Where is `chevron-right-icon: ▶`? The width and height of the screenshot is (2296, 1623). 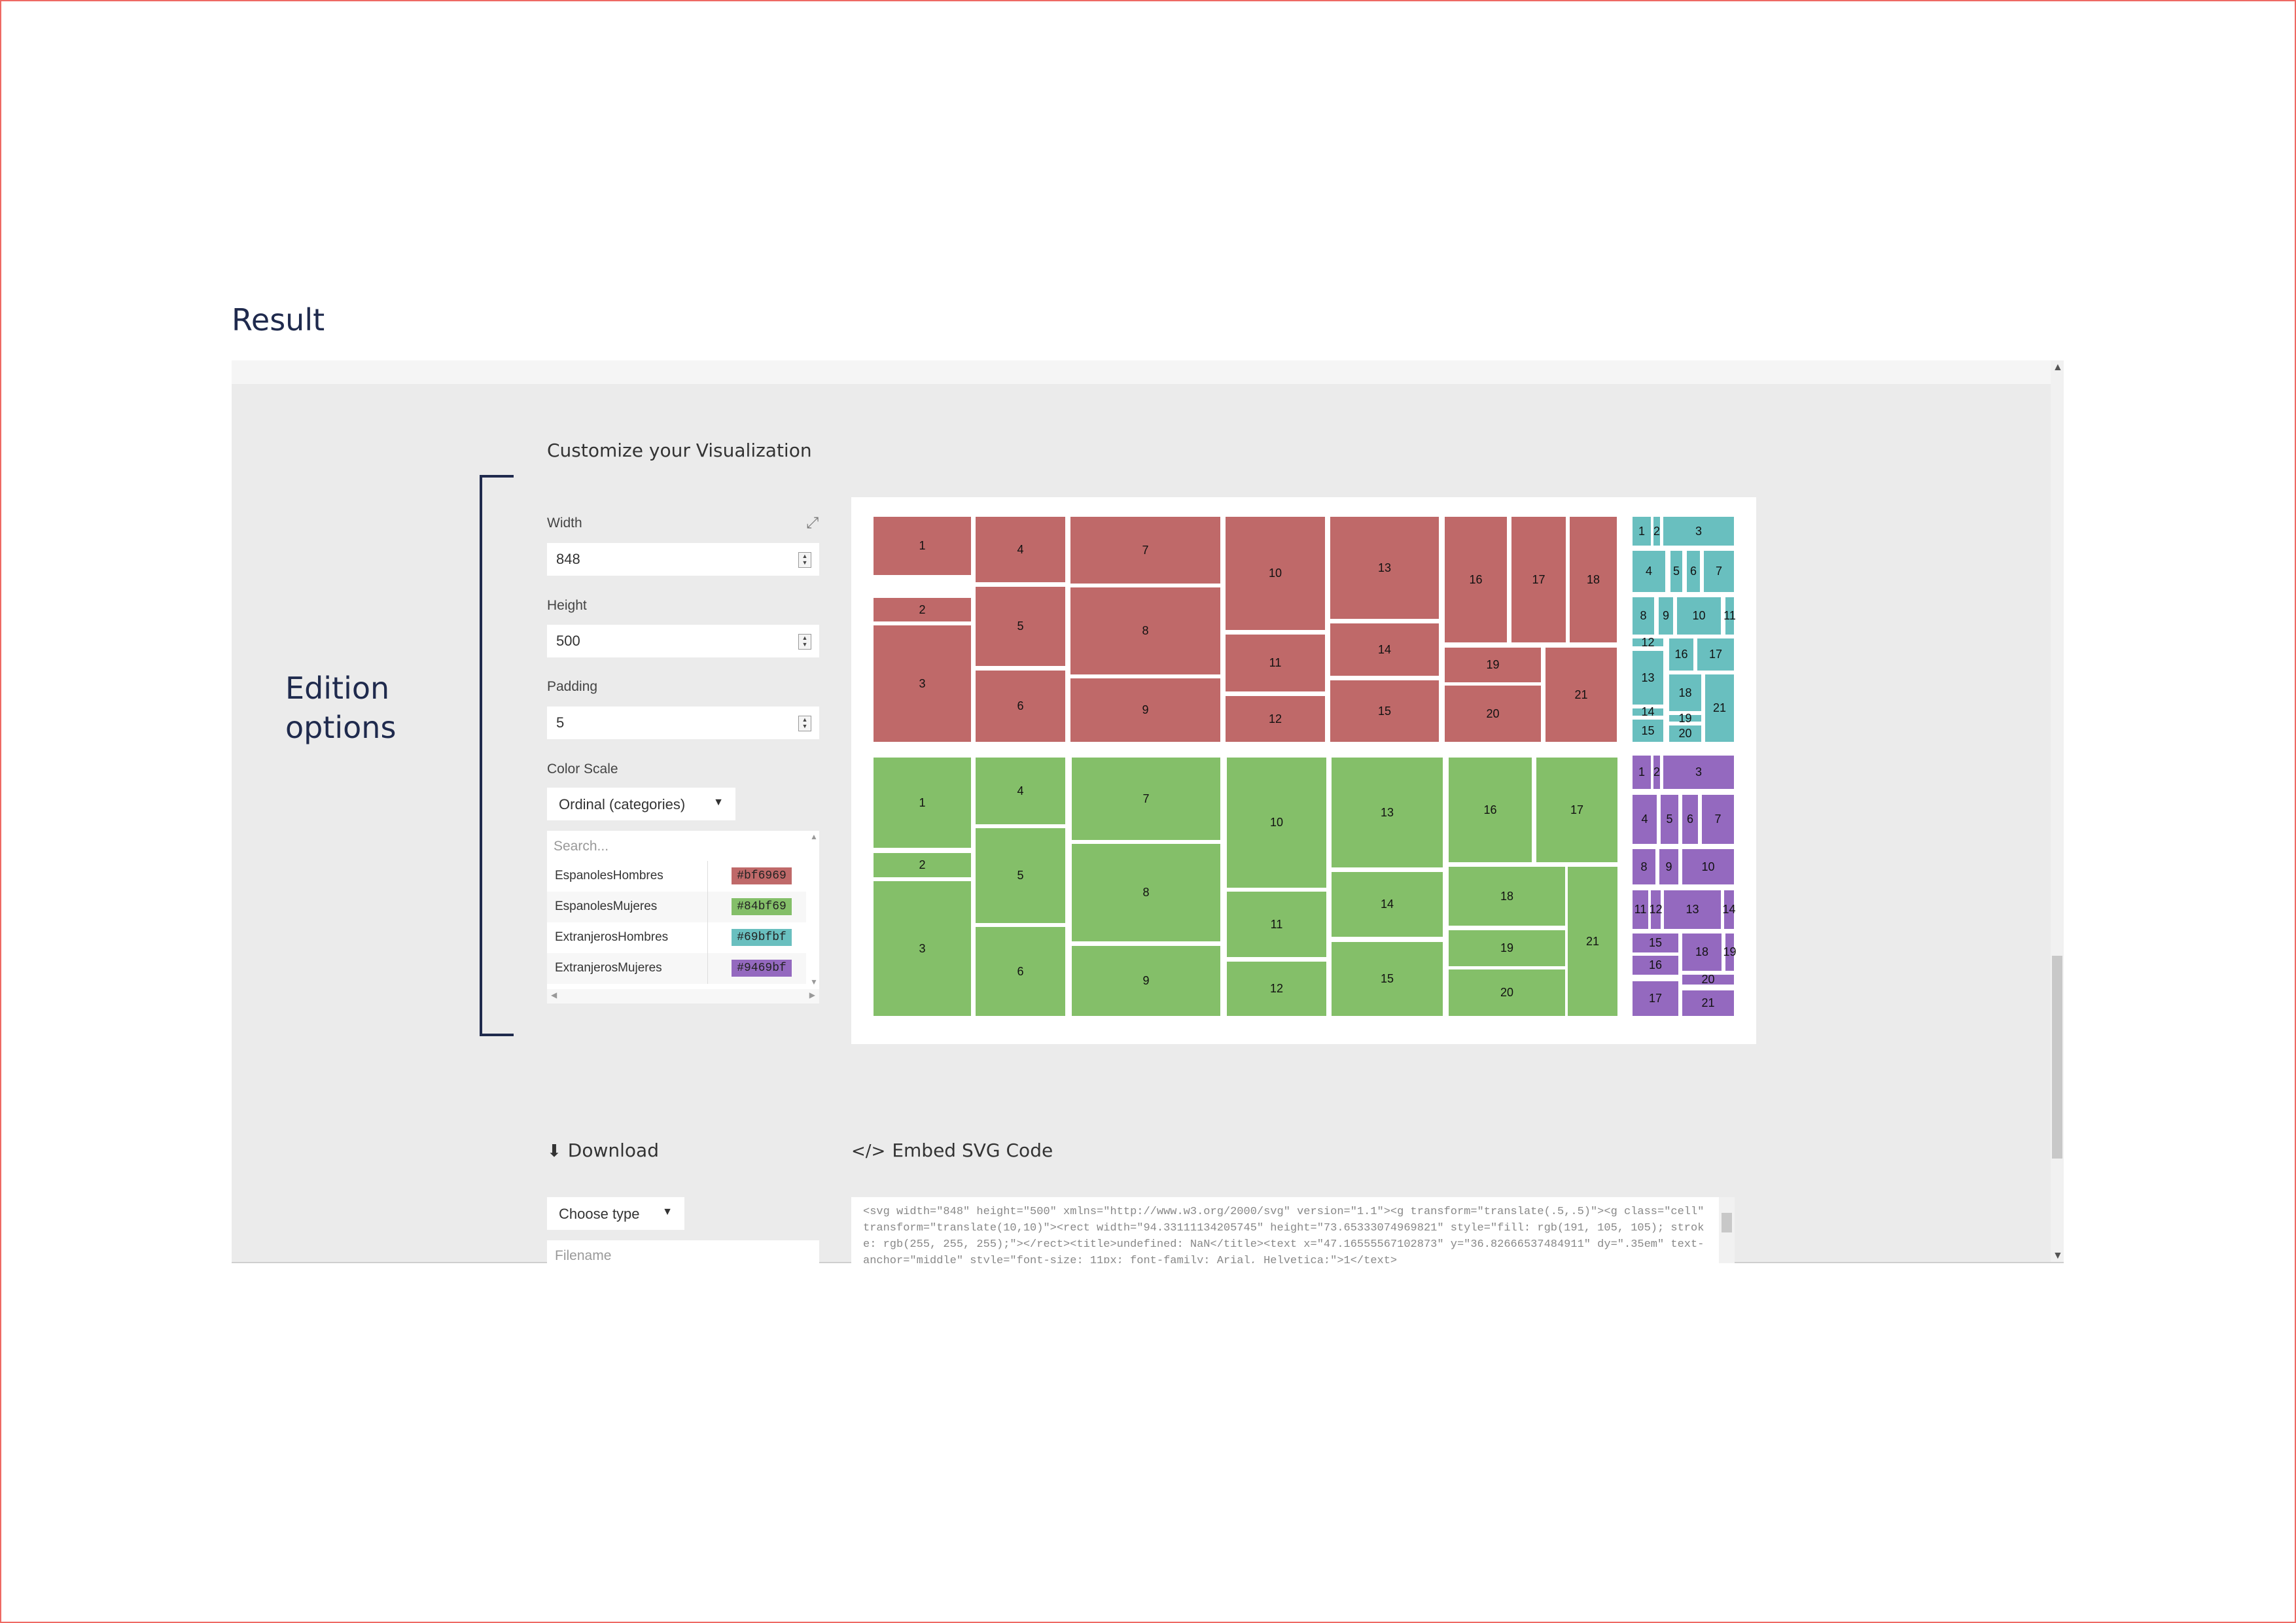 chevron-right-icon: ▶ is located at coordinates (812, 995).